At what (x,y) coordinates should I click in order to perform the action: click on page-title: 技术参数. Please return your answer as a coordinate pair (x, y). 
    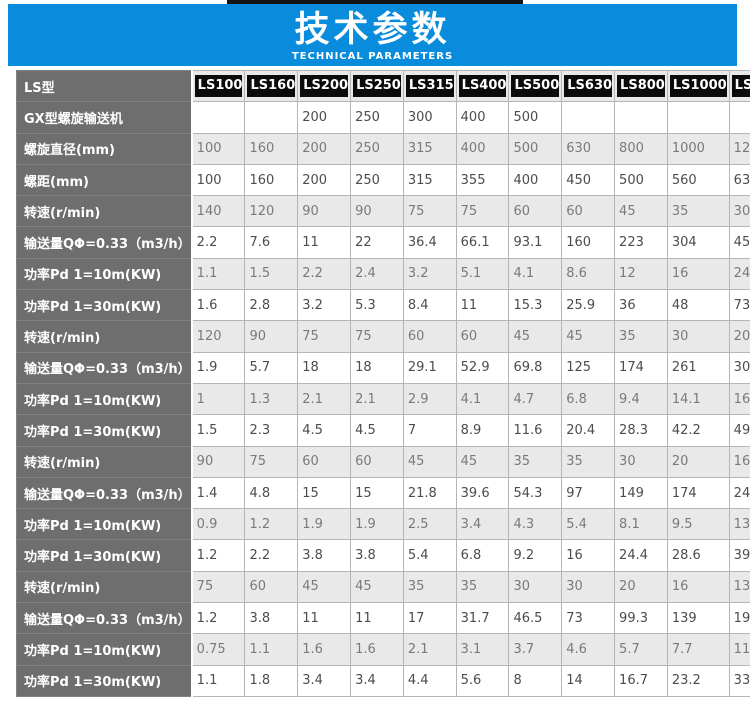
    Looking at the image, I should click on (372, 30).